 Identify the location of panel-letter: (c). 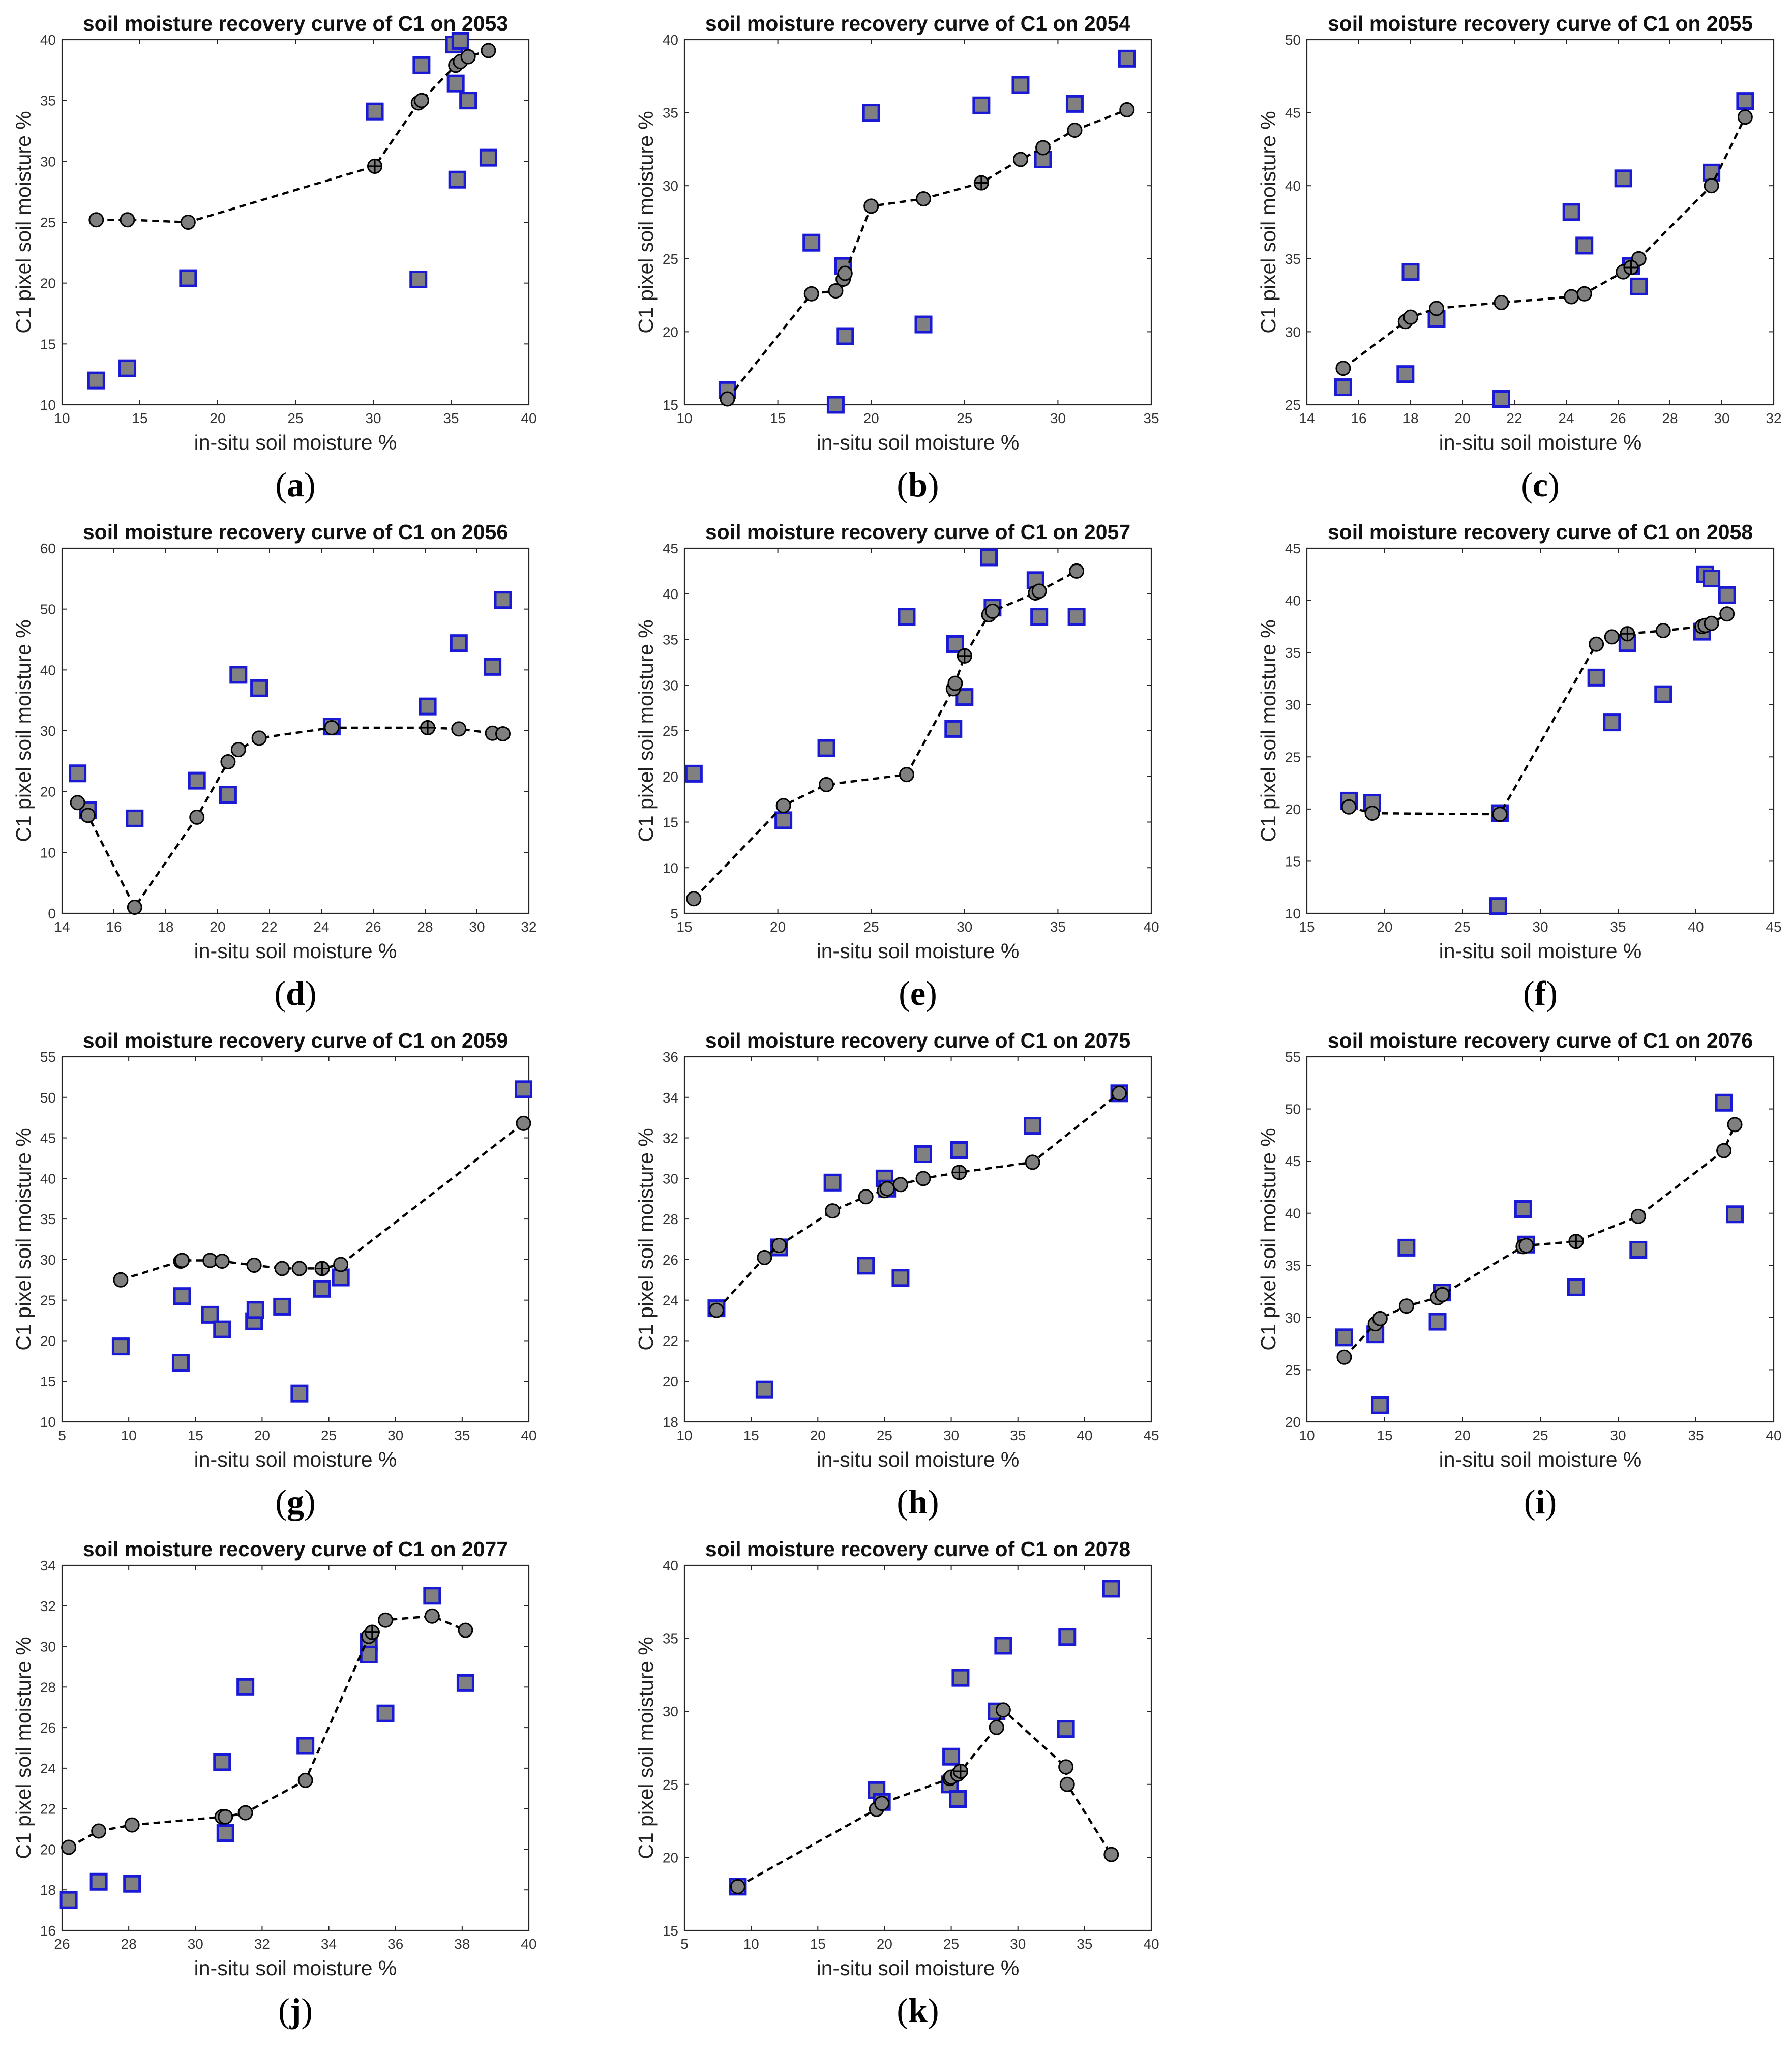
(1540, 485).